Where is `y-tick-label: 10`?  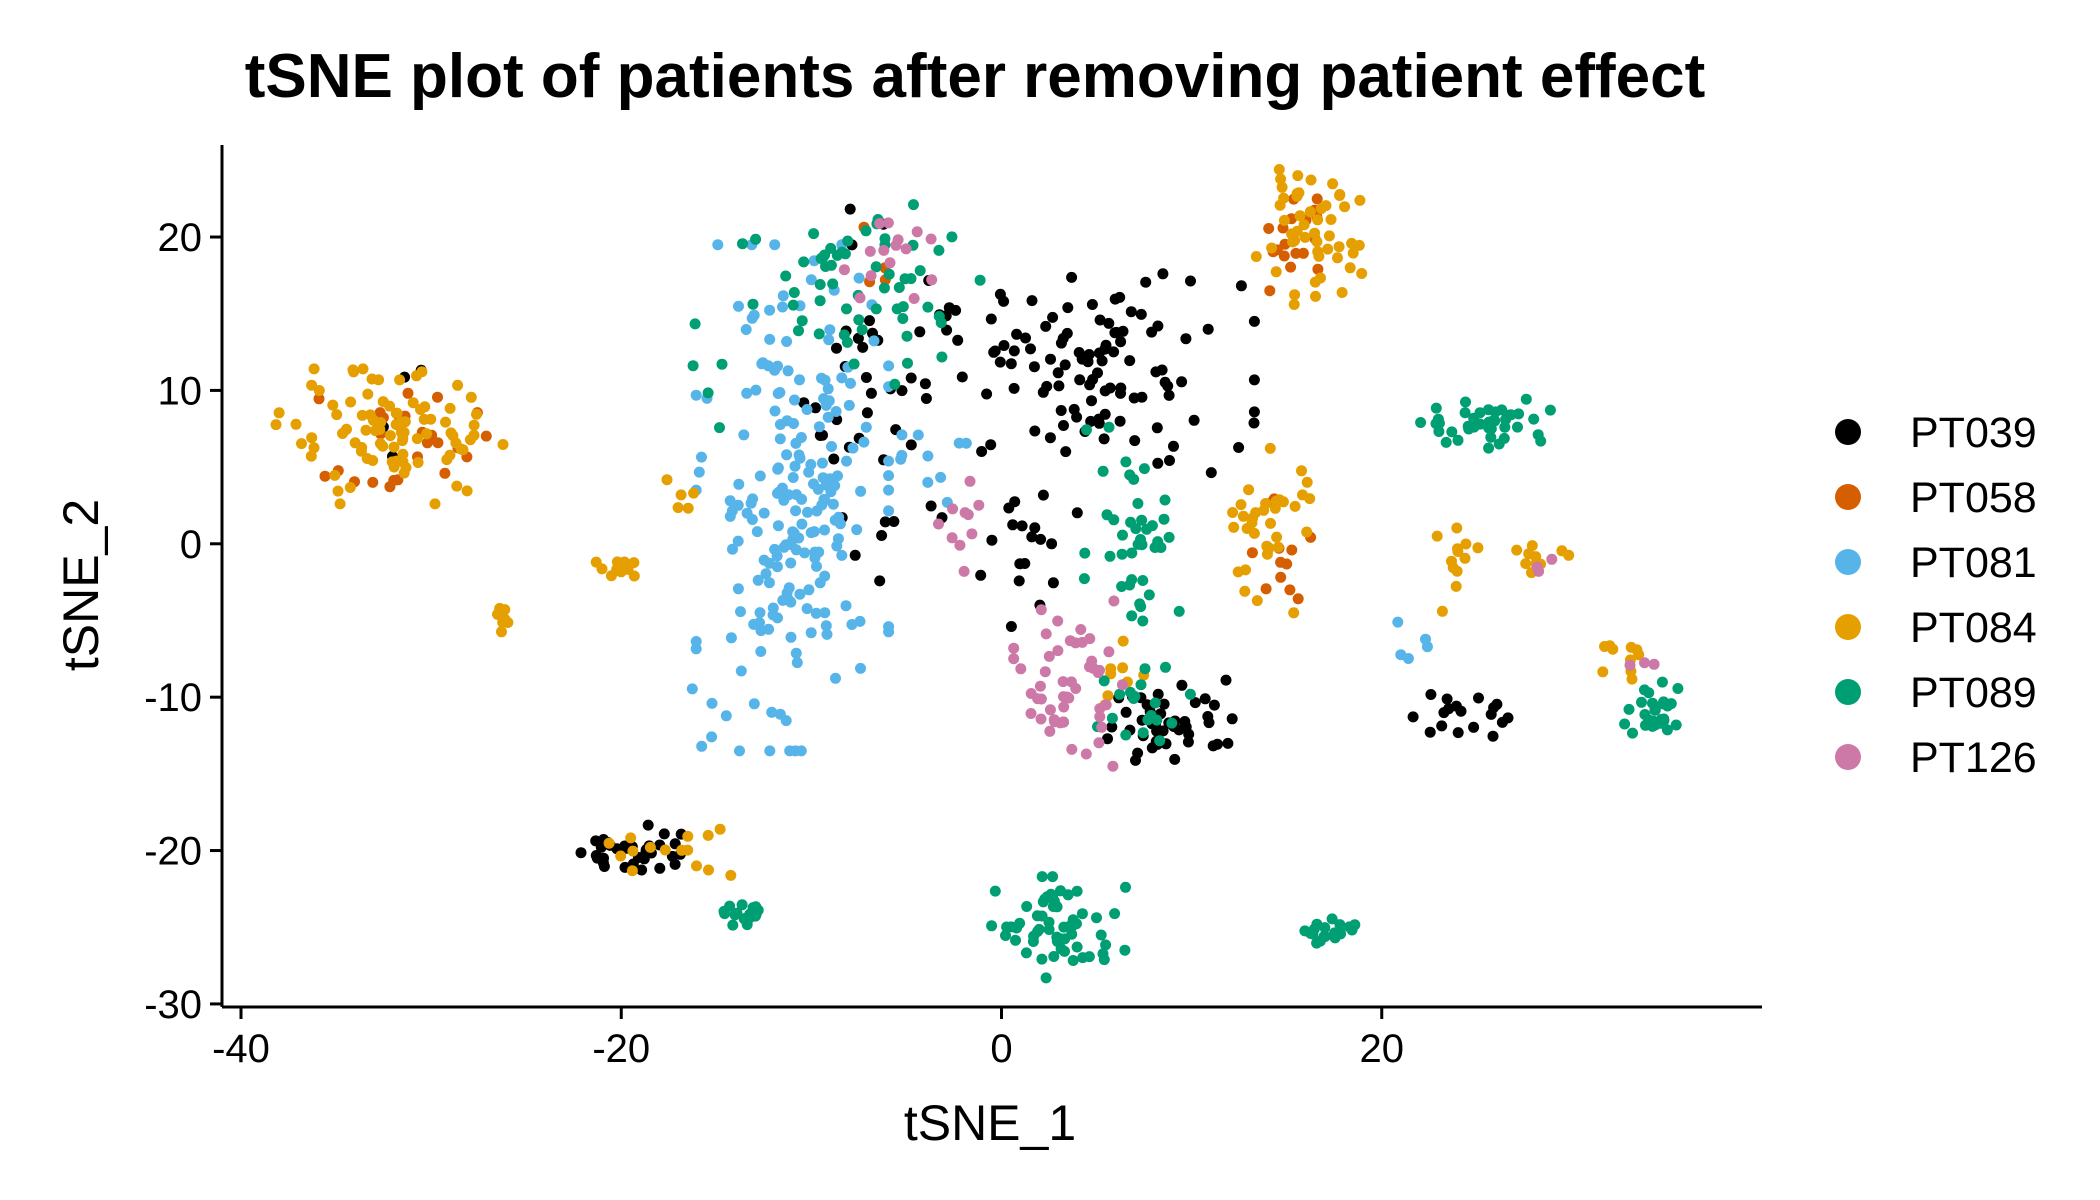 y-tick-label: 10 is located at coordinates (180, 391).